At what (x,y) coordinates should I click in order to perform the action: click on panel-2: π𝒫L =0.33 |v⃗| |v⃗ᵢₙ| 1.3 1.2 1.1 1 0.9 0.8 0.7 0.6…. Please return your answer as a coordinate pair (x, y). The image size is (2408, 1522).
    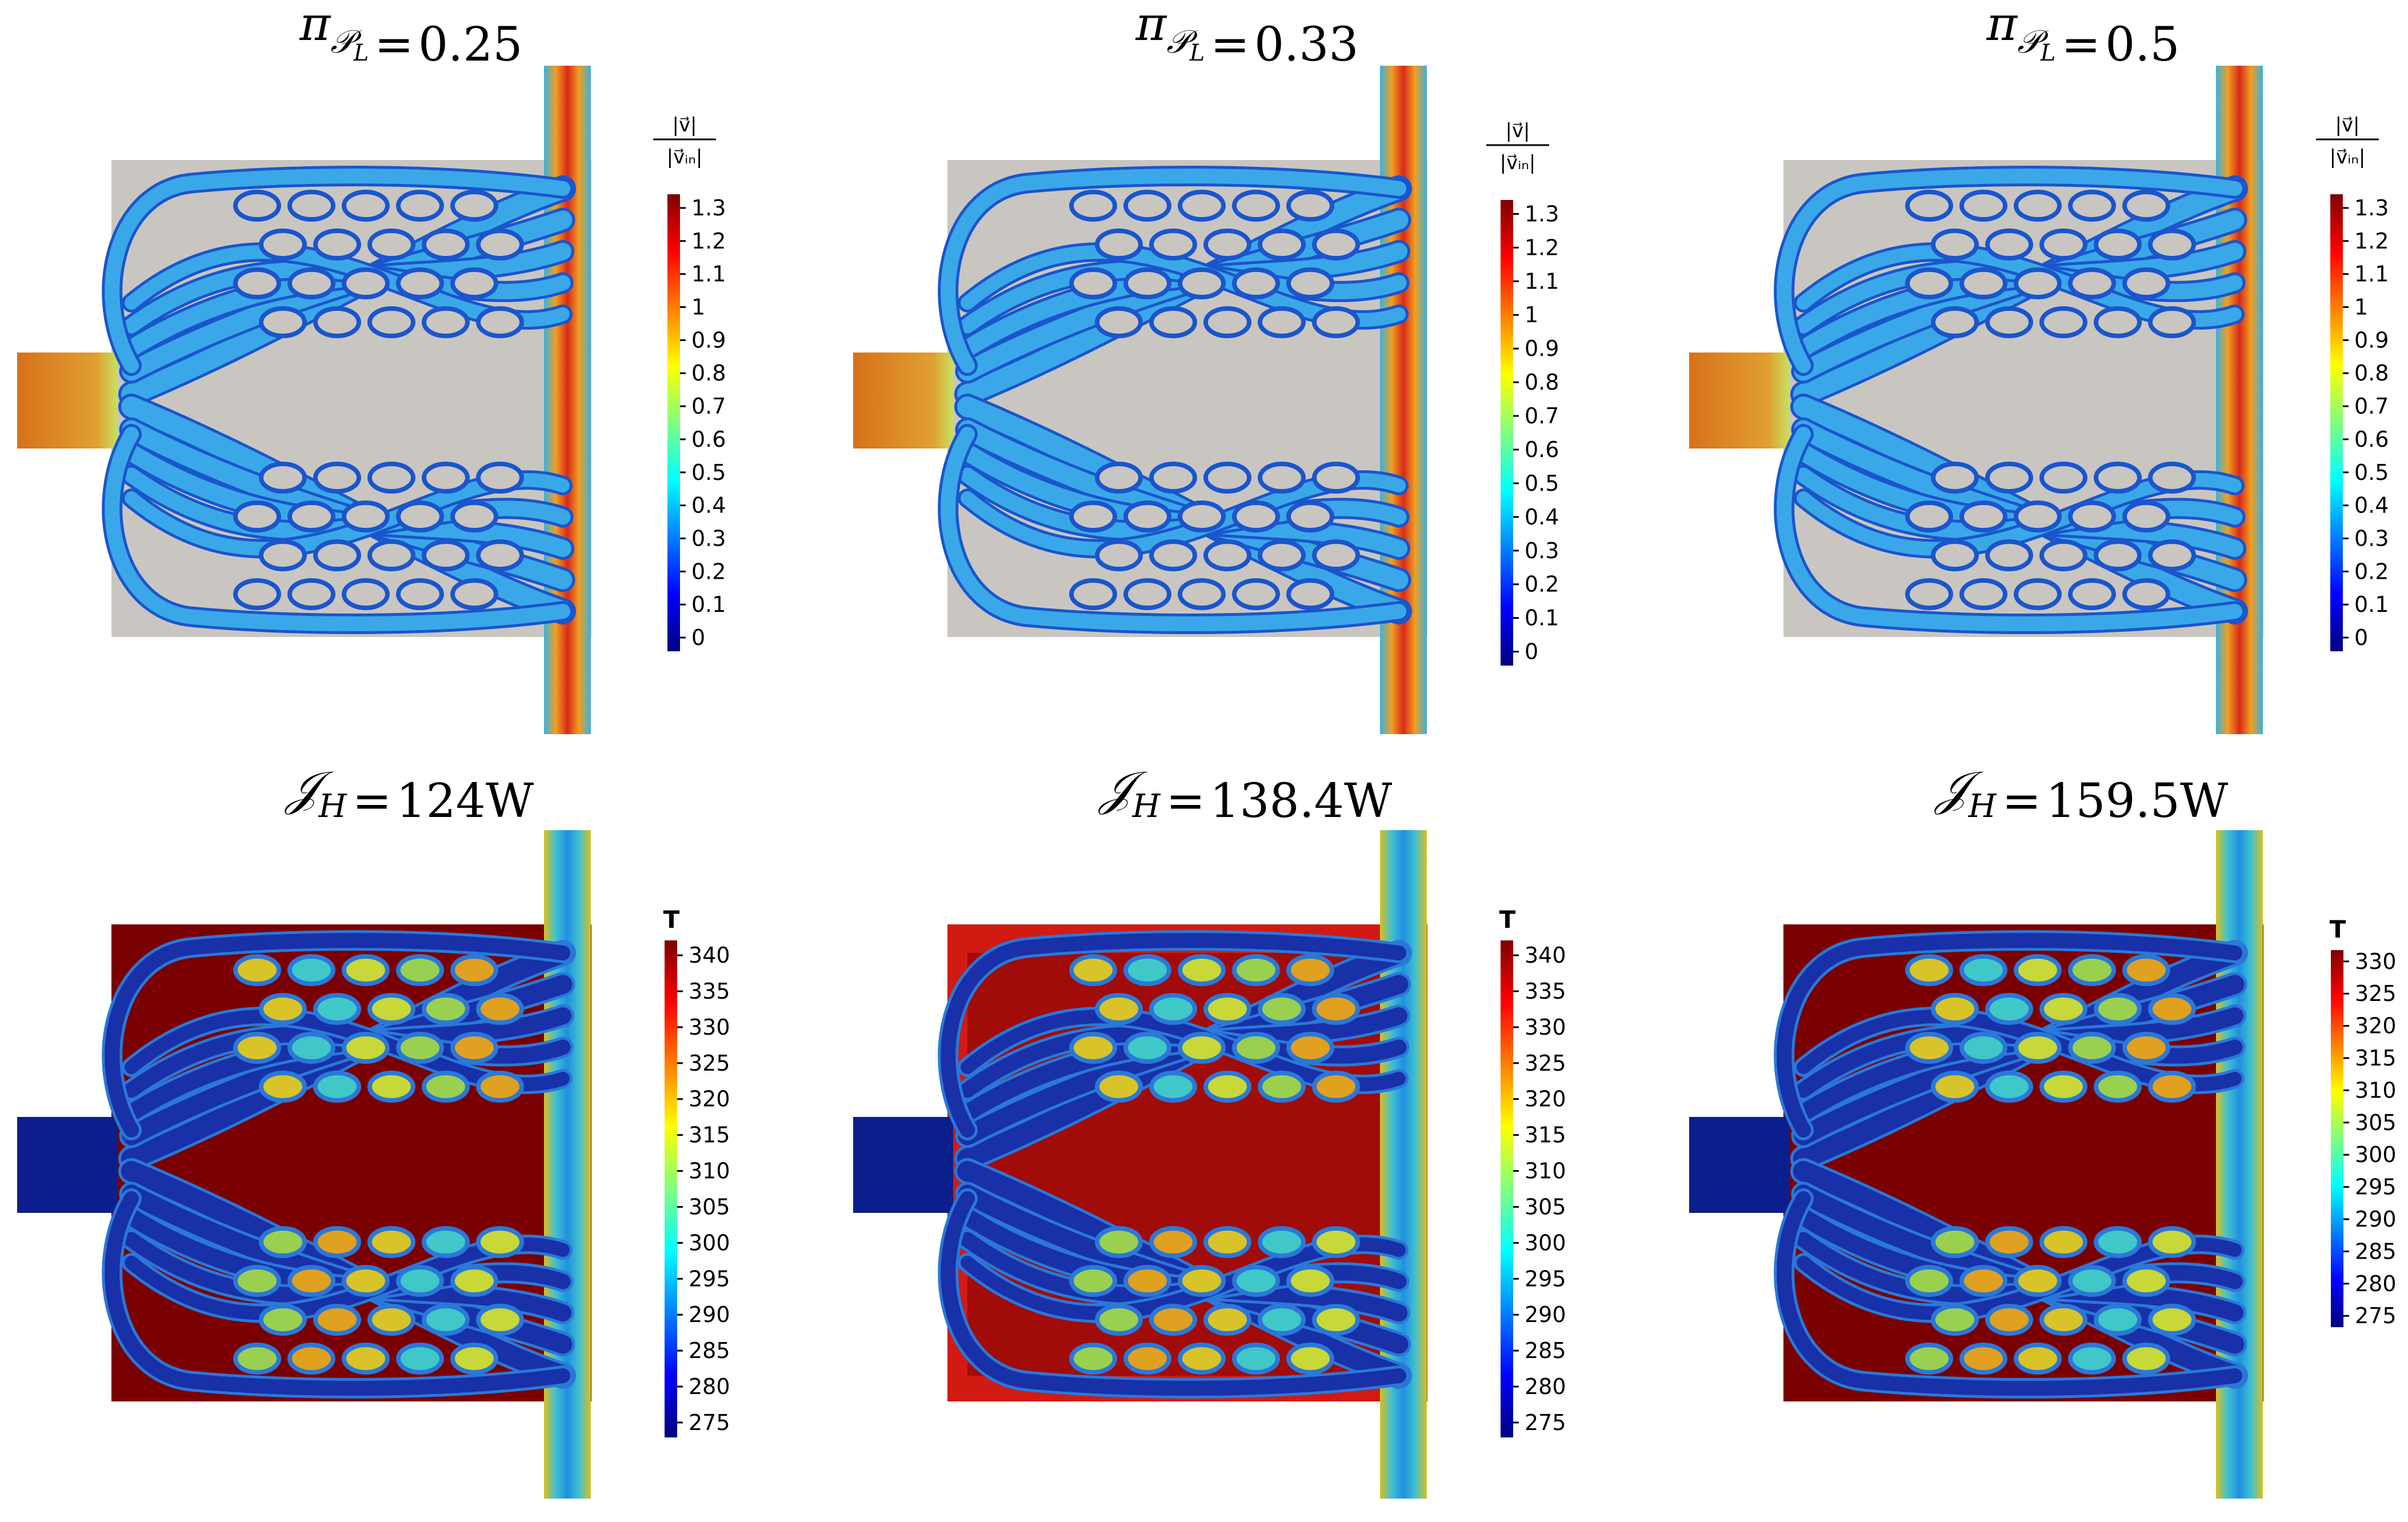
    Looking at the image, I should click on (1206, 367).